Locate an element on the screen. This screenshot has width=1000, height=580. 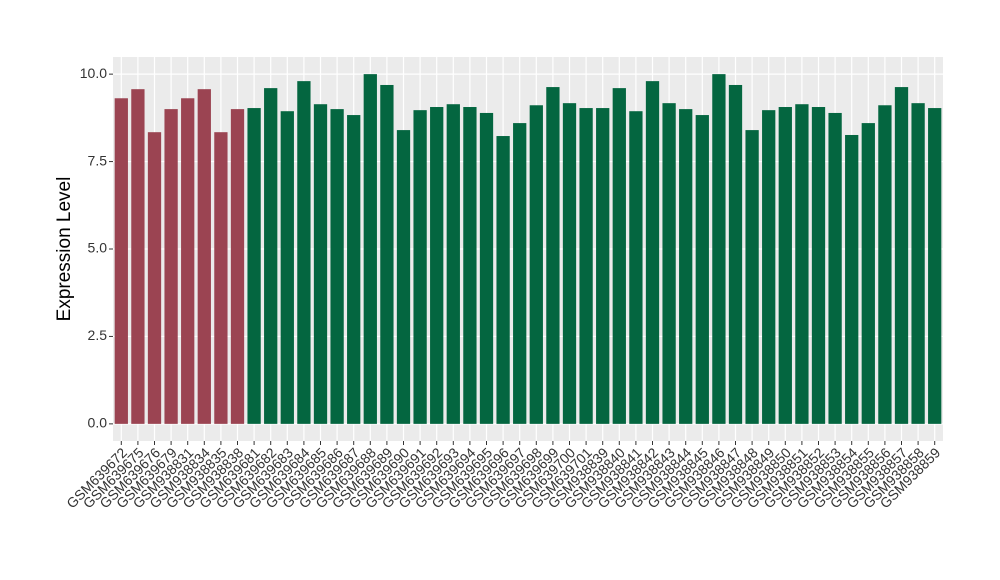
y-tick-label: 2.5 is located at coordinates (98, 335).